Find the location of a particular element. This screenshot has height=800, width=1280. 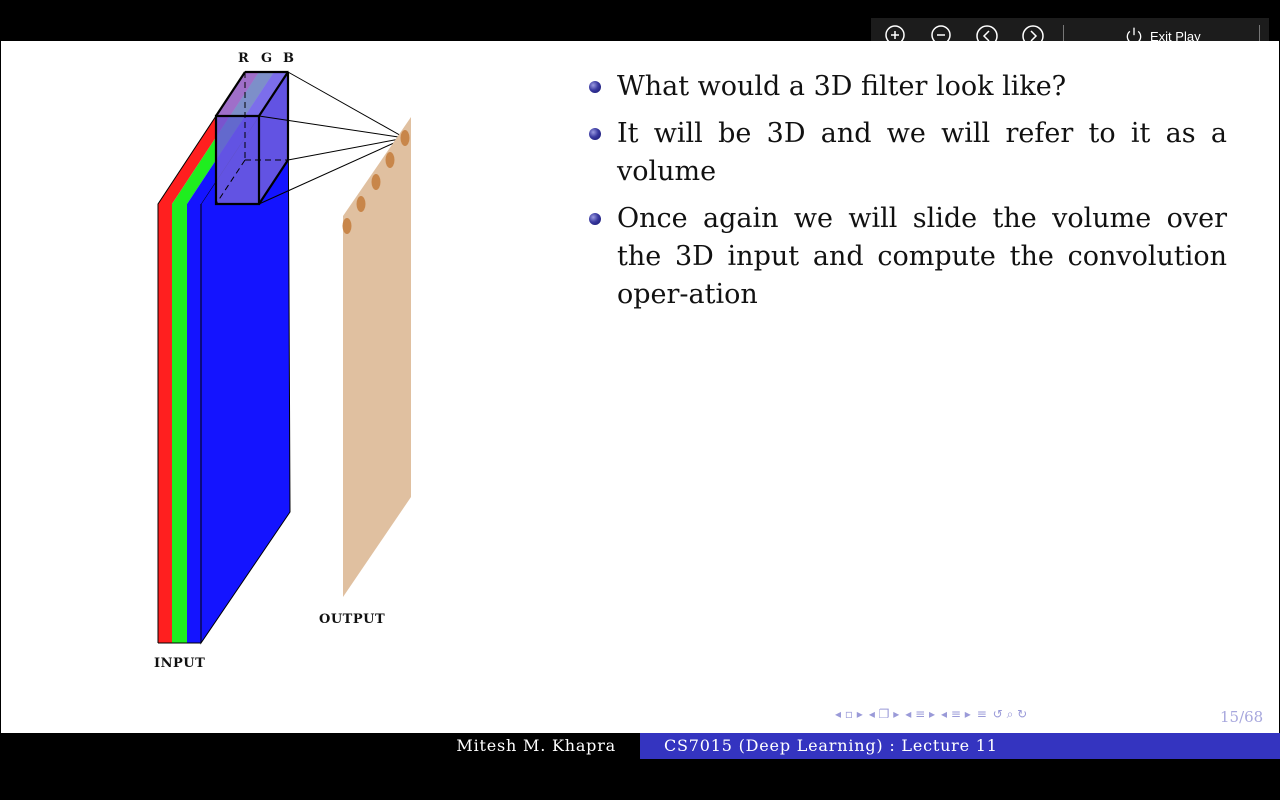

nav-section-icon: ◂ ≡ ▸ is located at coordinates (920, 714).